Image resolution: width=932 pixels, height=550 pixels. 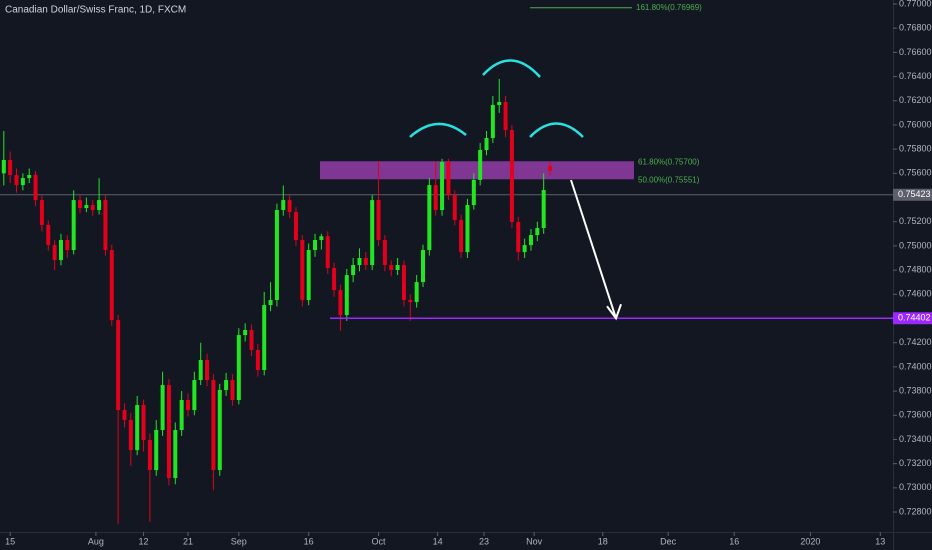 I want to click on arrow-head, so click(x=614, y=312).